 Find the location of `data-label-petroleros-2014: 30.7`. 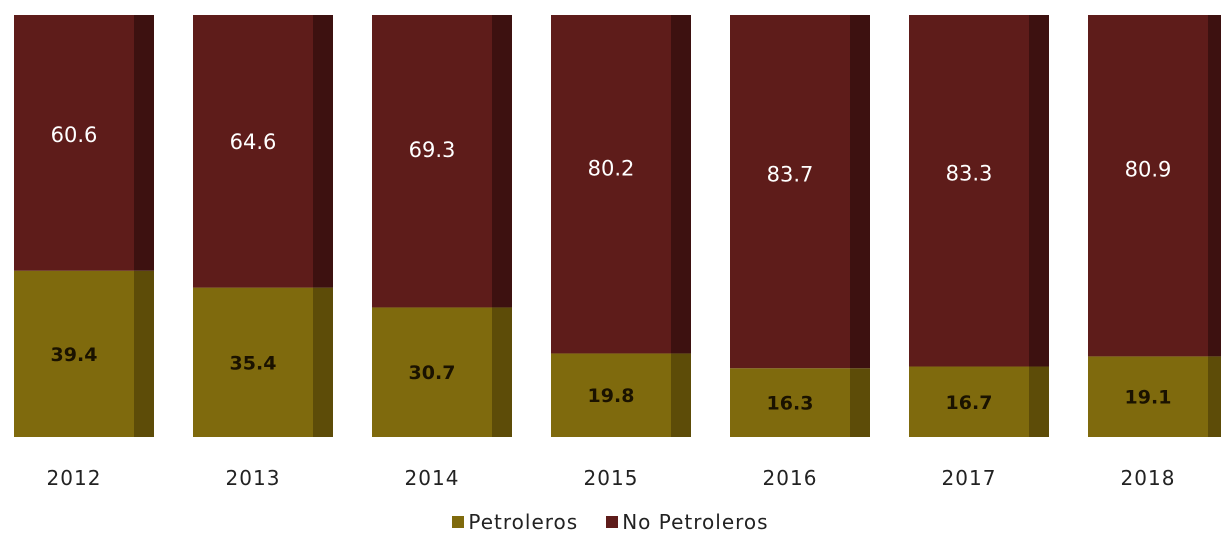

data-label-petroleros-2014: 30.7 is located at coordinates (432, 373).